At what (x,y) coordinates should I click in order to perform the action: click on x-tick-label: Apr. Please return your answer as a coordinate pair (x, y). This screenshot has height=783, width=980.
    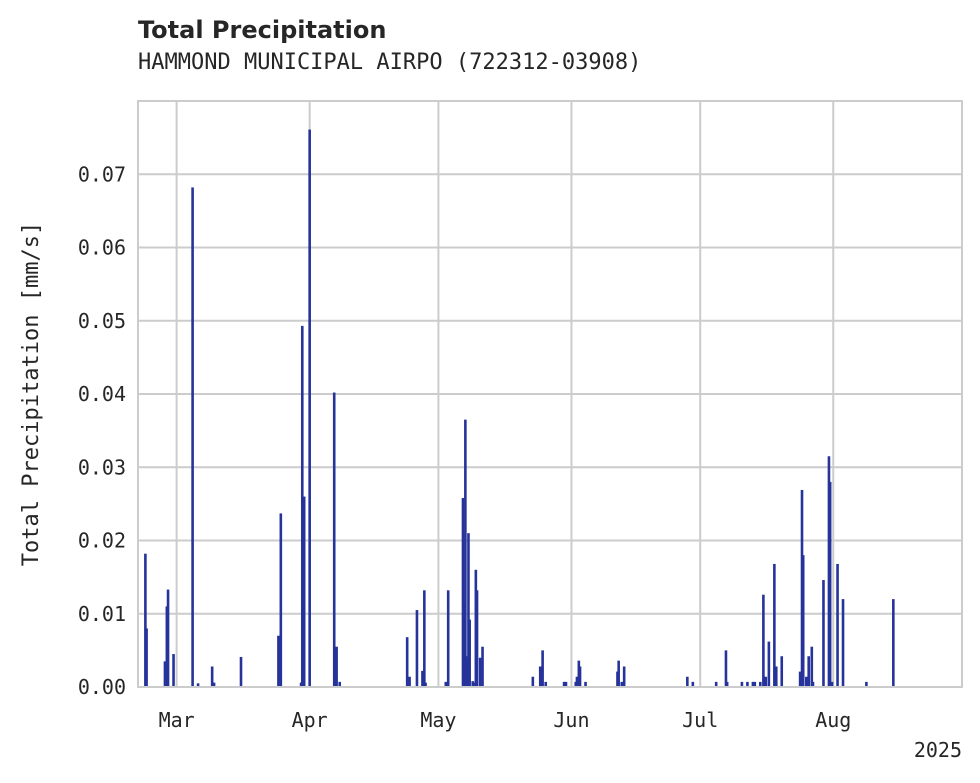
    Looking at the image, I should click on (310, 720).